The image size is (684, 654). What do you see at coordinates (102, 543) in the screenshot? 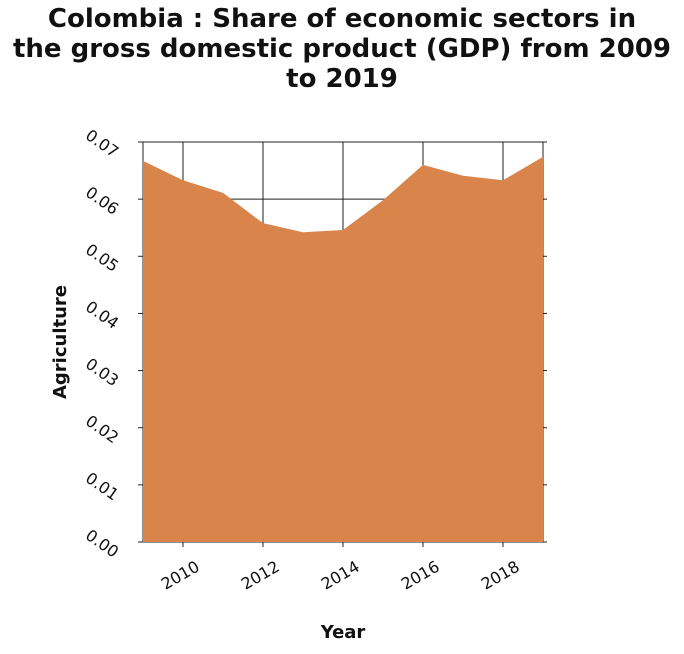
I see `y-tick-label: 0.00` at bounding box center [102, 543].